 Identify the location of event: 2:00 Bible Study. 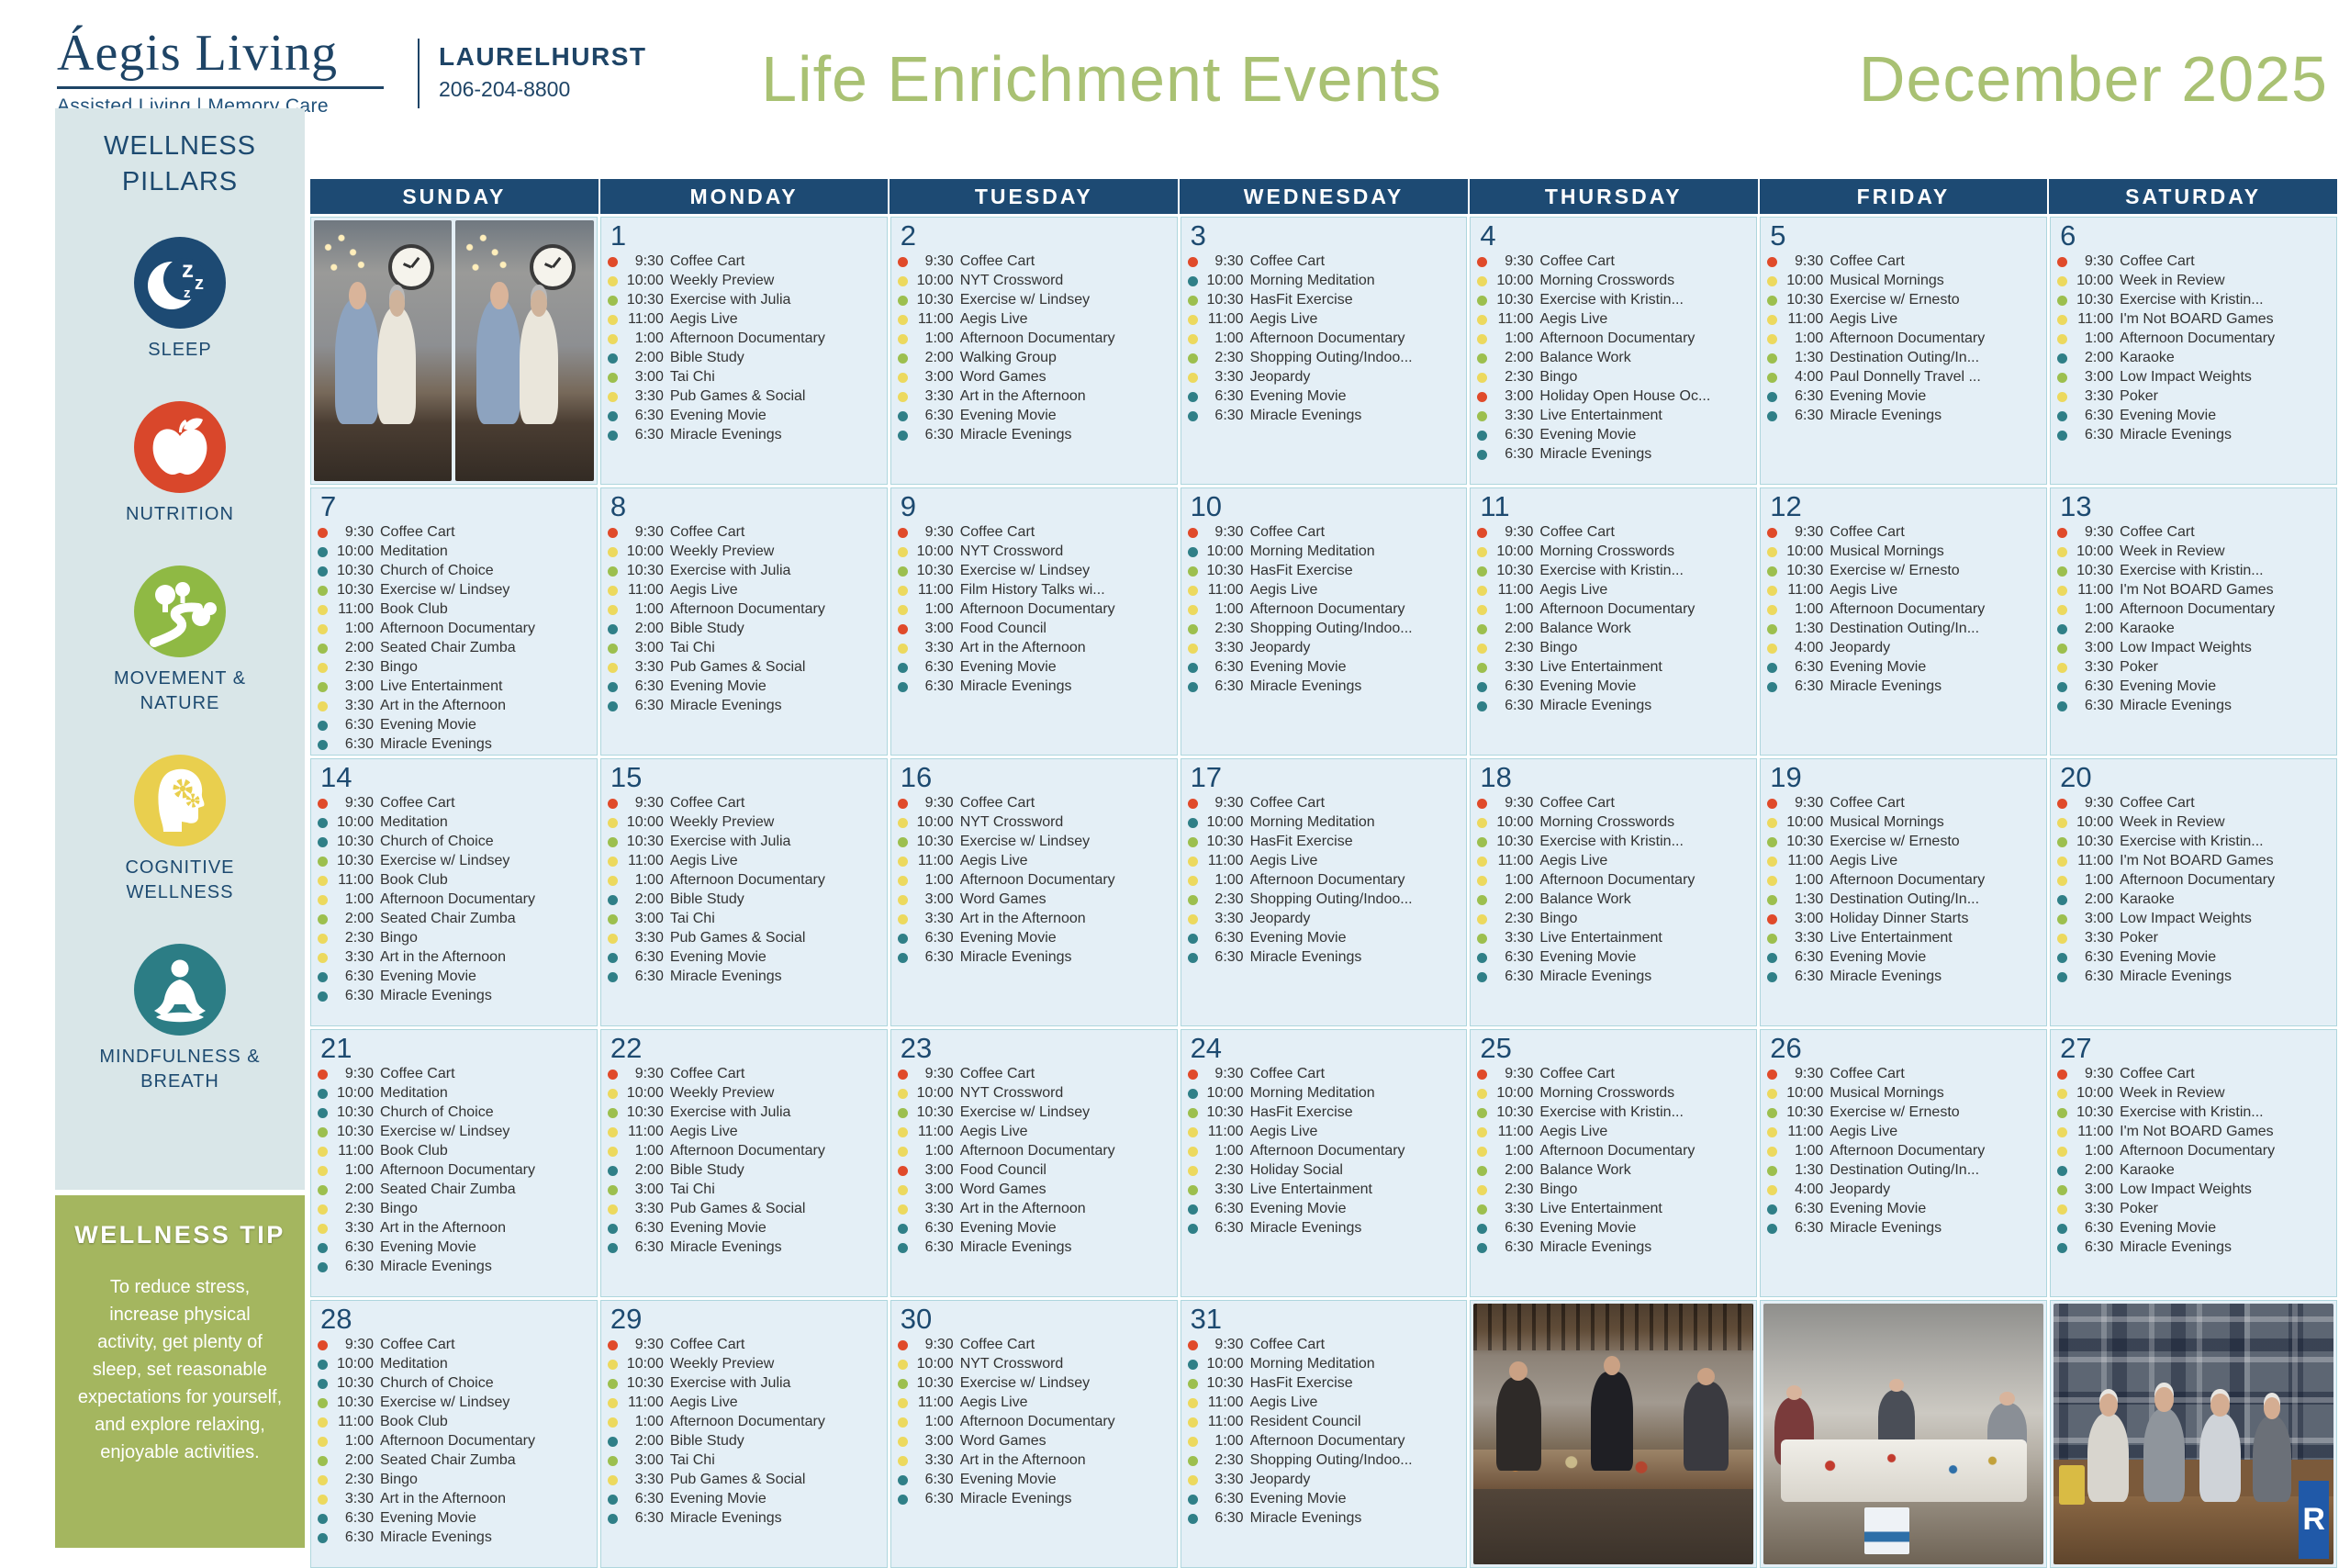
(746, 1441).